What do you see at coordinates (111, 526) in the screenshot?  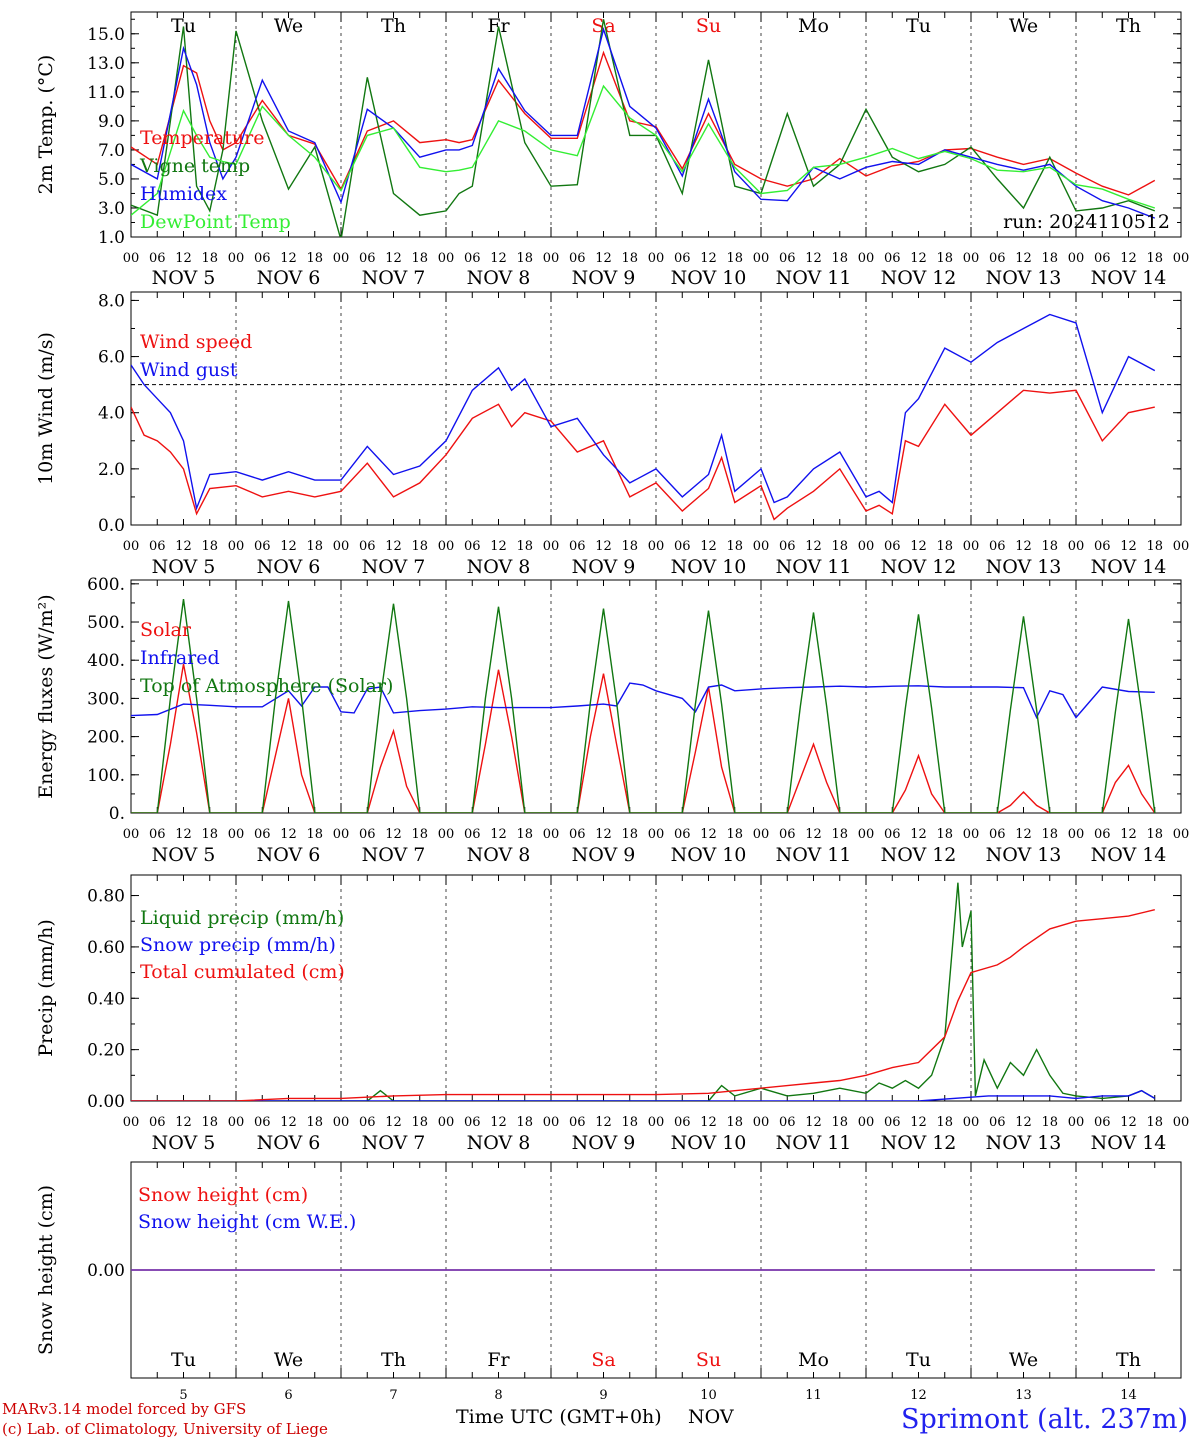 I see `y-tick-label: 0.0` at bounding box center [111, 526].